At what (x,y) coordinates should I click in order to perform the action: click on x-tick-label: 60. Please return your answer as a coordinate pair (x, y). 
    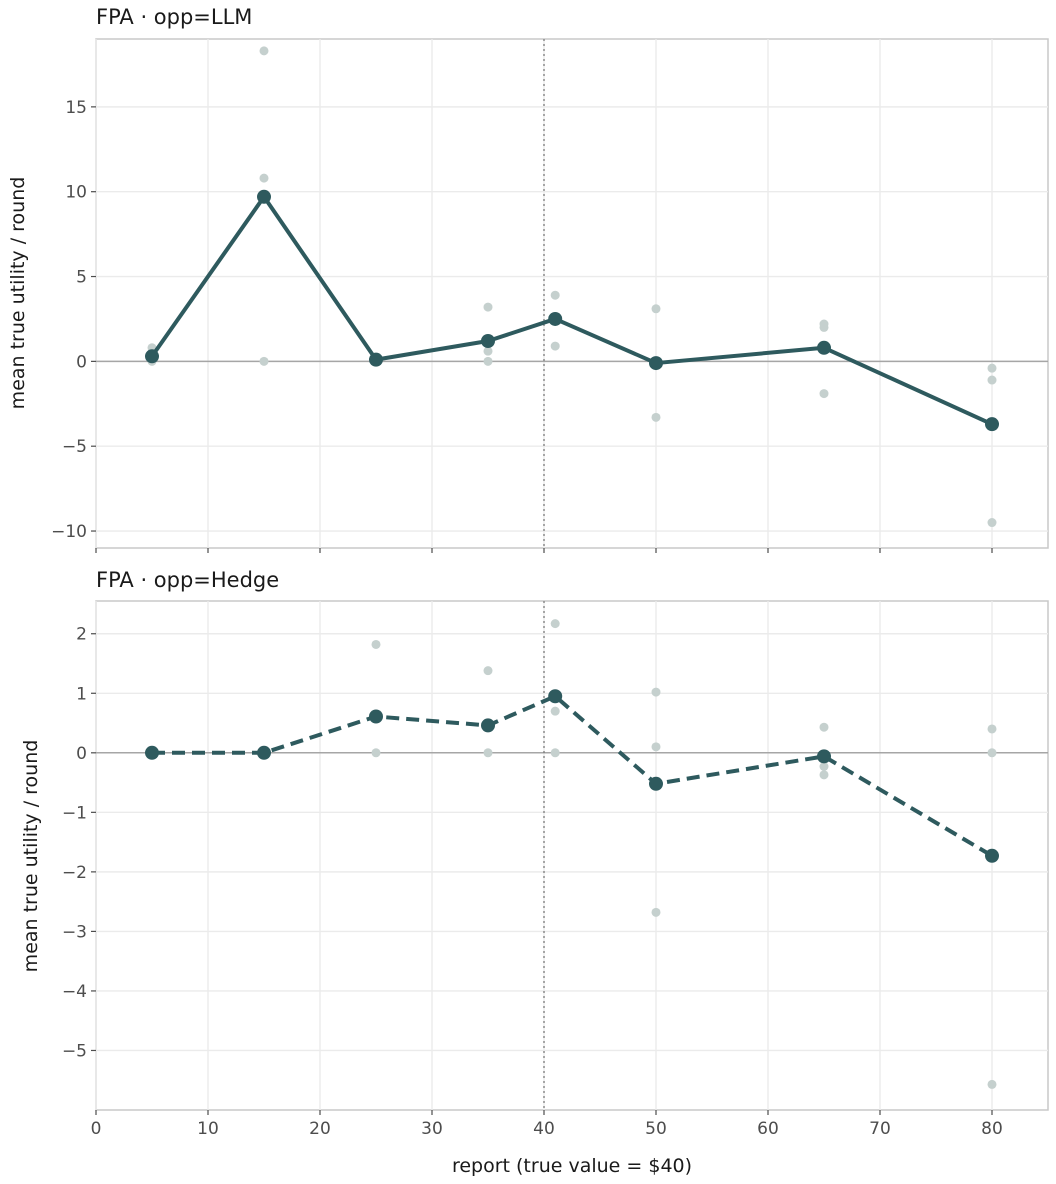
    Looking at the image, I should click on (768, 1129).